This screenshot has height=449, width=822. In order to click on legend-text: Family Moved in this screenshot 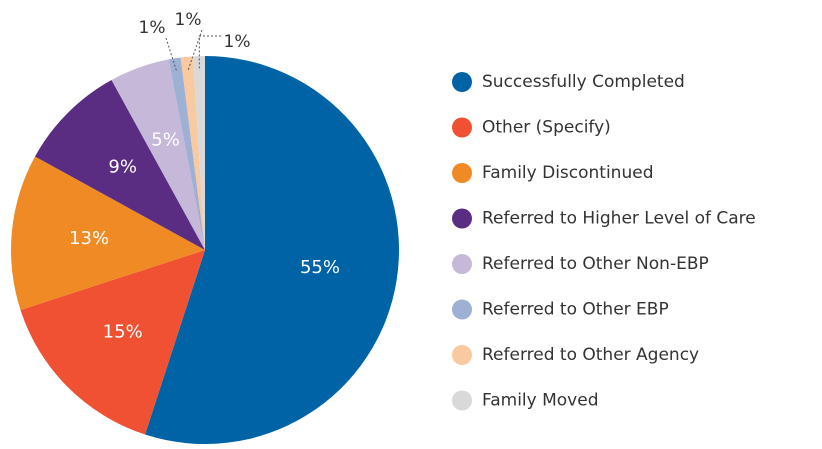, I will do `click(540, 401)`.